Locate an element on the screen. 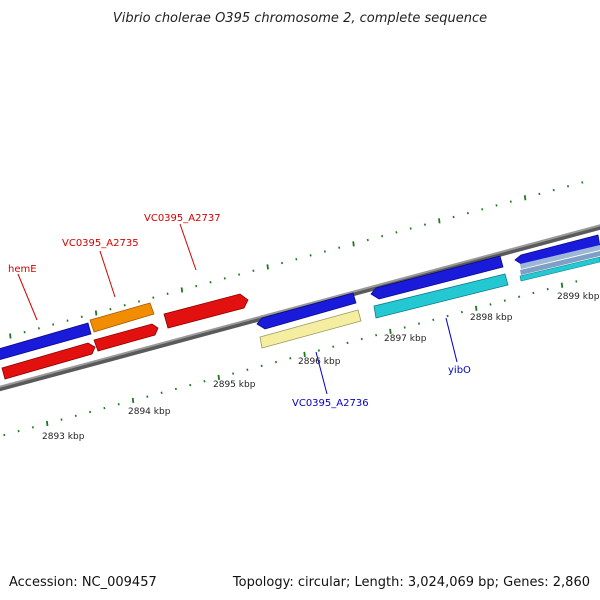 This screenshot has height=600, width=600. accession-text: Accession: NC_009457 is located at coordinates (83, 582).